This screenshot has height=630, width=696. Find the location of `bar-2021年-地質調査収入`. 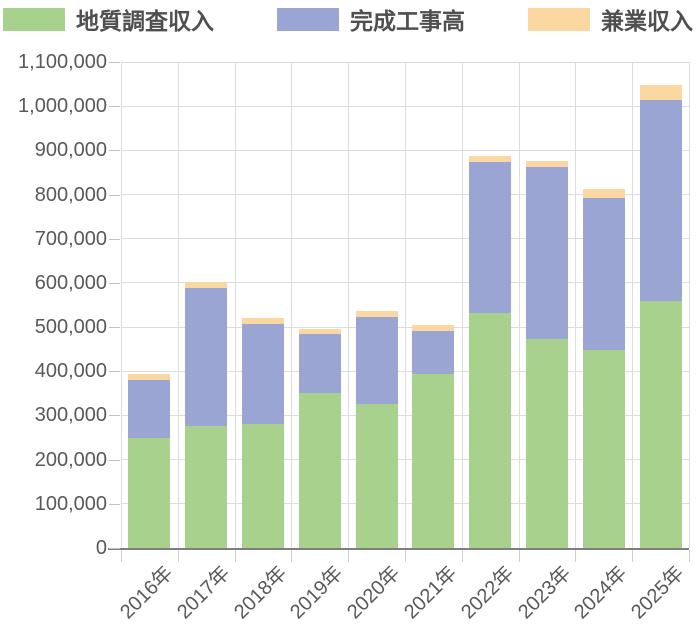

bar-2021年-地質調査収入 is located at coordinates (433, 460).